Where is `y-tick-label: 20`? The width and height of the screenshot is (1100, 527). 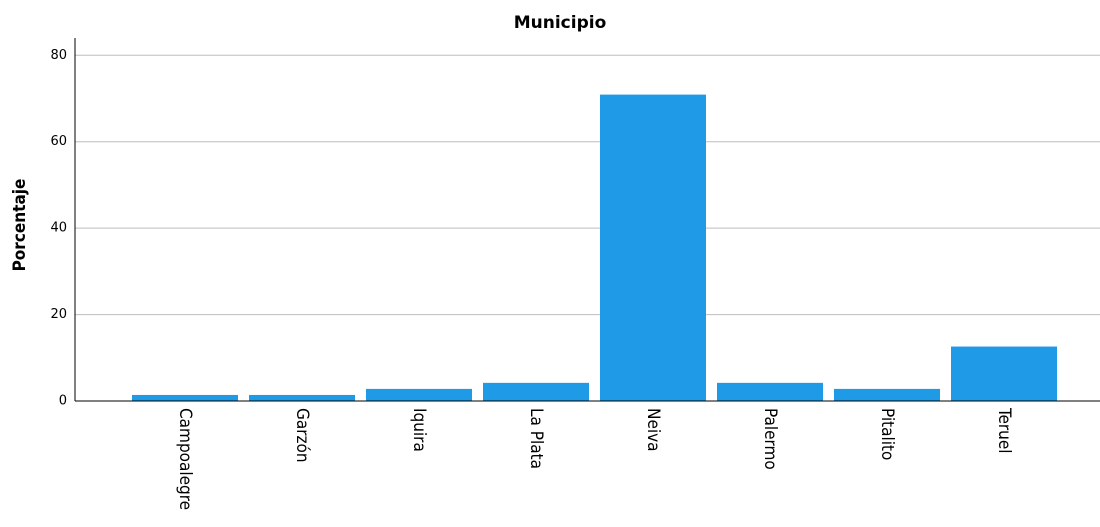 y-tick-label: 20 is located at coordinates (58, 314).